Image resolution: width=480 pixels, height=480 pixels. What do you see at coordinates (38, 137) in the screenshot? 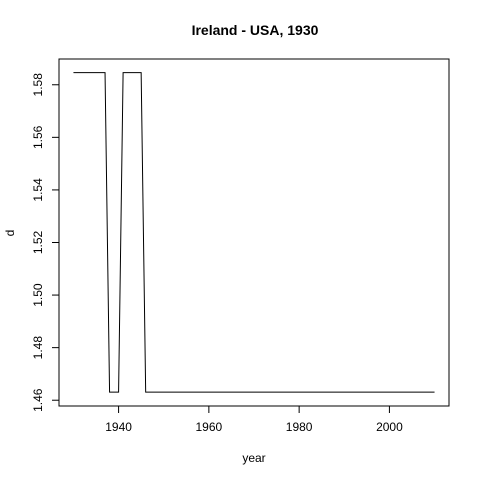
I see `y-tick-label: 1.56` at bounding box center [38, 137].